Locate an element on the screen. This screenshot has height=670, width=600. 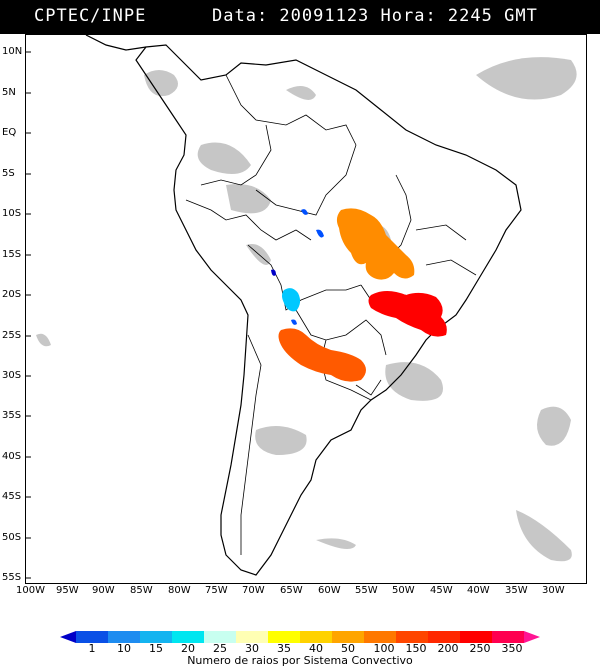
lat-label-45s: 45S is located at coordinates (12, 496).